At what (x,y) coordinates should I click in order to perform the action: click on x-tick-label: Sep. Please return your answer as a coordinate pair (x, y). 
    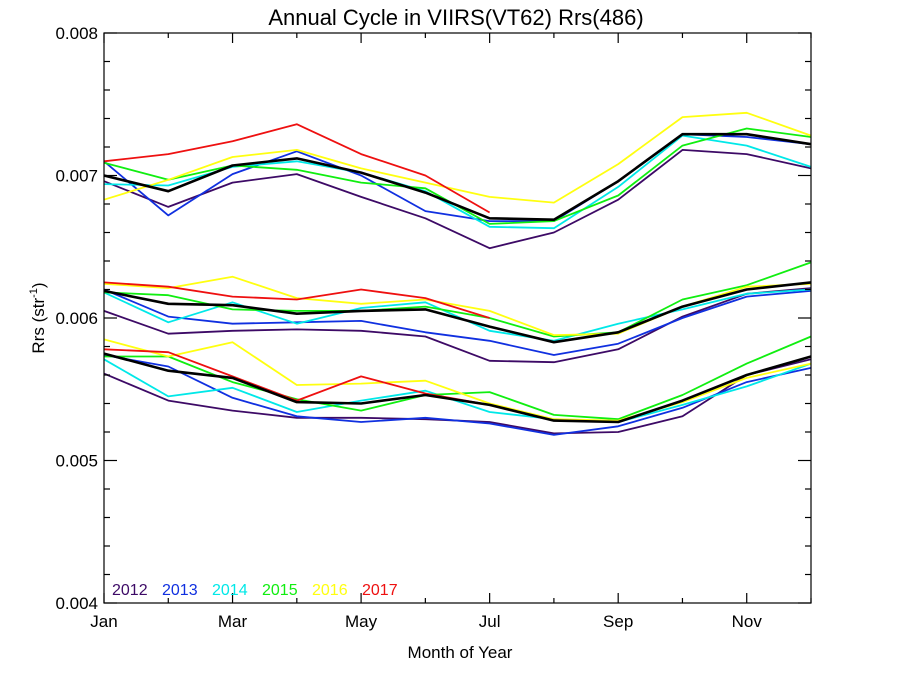
    Looking at the image, I should click on (618, 621).